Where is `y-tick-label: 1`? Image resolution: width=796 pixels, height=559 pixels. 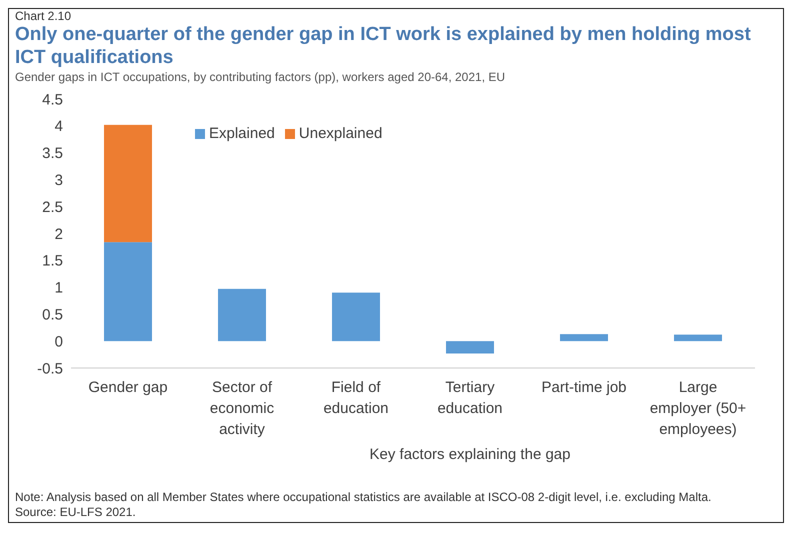
y-tick-label: 1 is located at coordinates (58, 288).